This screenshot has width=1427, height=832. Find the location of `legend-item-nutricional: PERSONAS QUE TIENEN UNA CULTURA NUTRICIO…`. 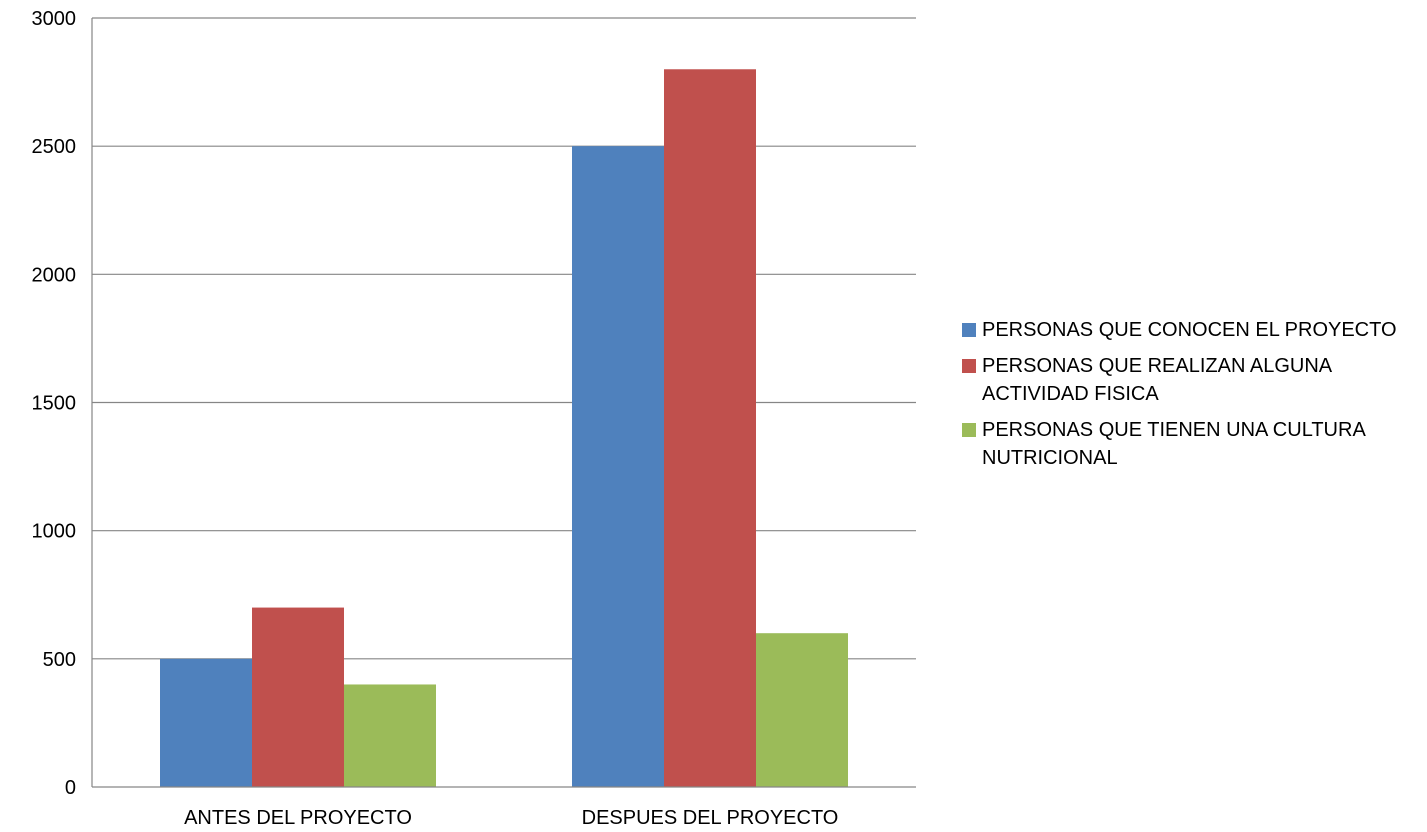

legend-item-nutricional: PERSONAS QUE TIENEN UNA CULTURA NUTRICIO… is located at coordinates (1192, 444).